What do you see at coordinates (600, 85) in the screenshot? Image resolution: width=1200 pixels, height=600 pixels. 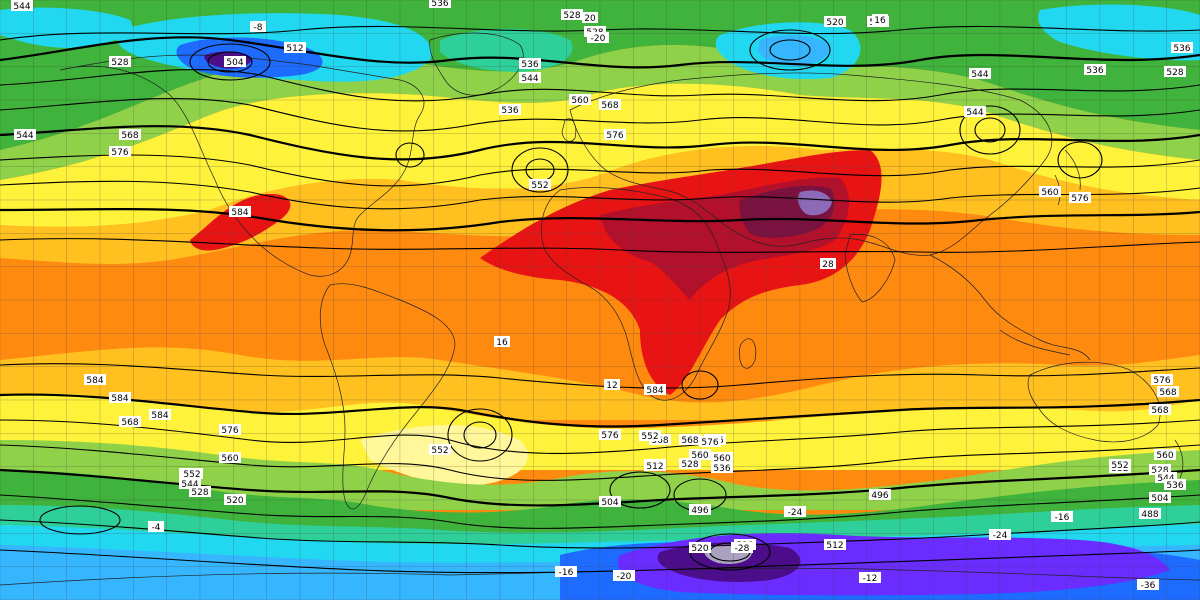 I see `contour-n3` at bounding box center [600, 85].